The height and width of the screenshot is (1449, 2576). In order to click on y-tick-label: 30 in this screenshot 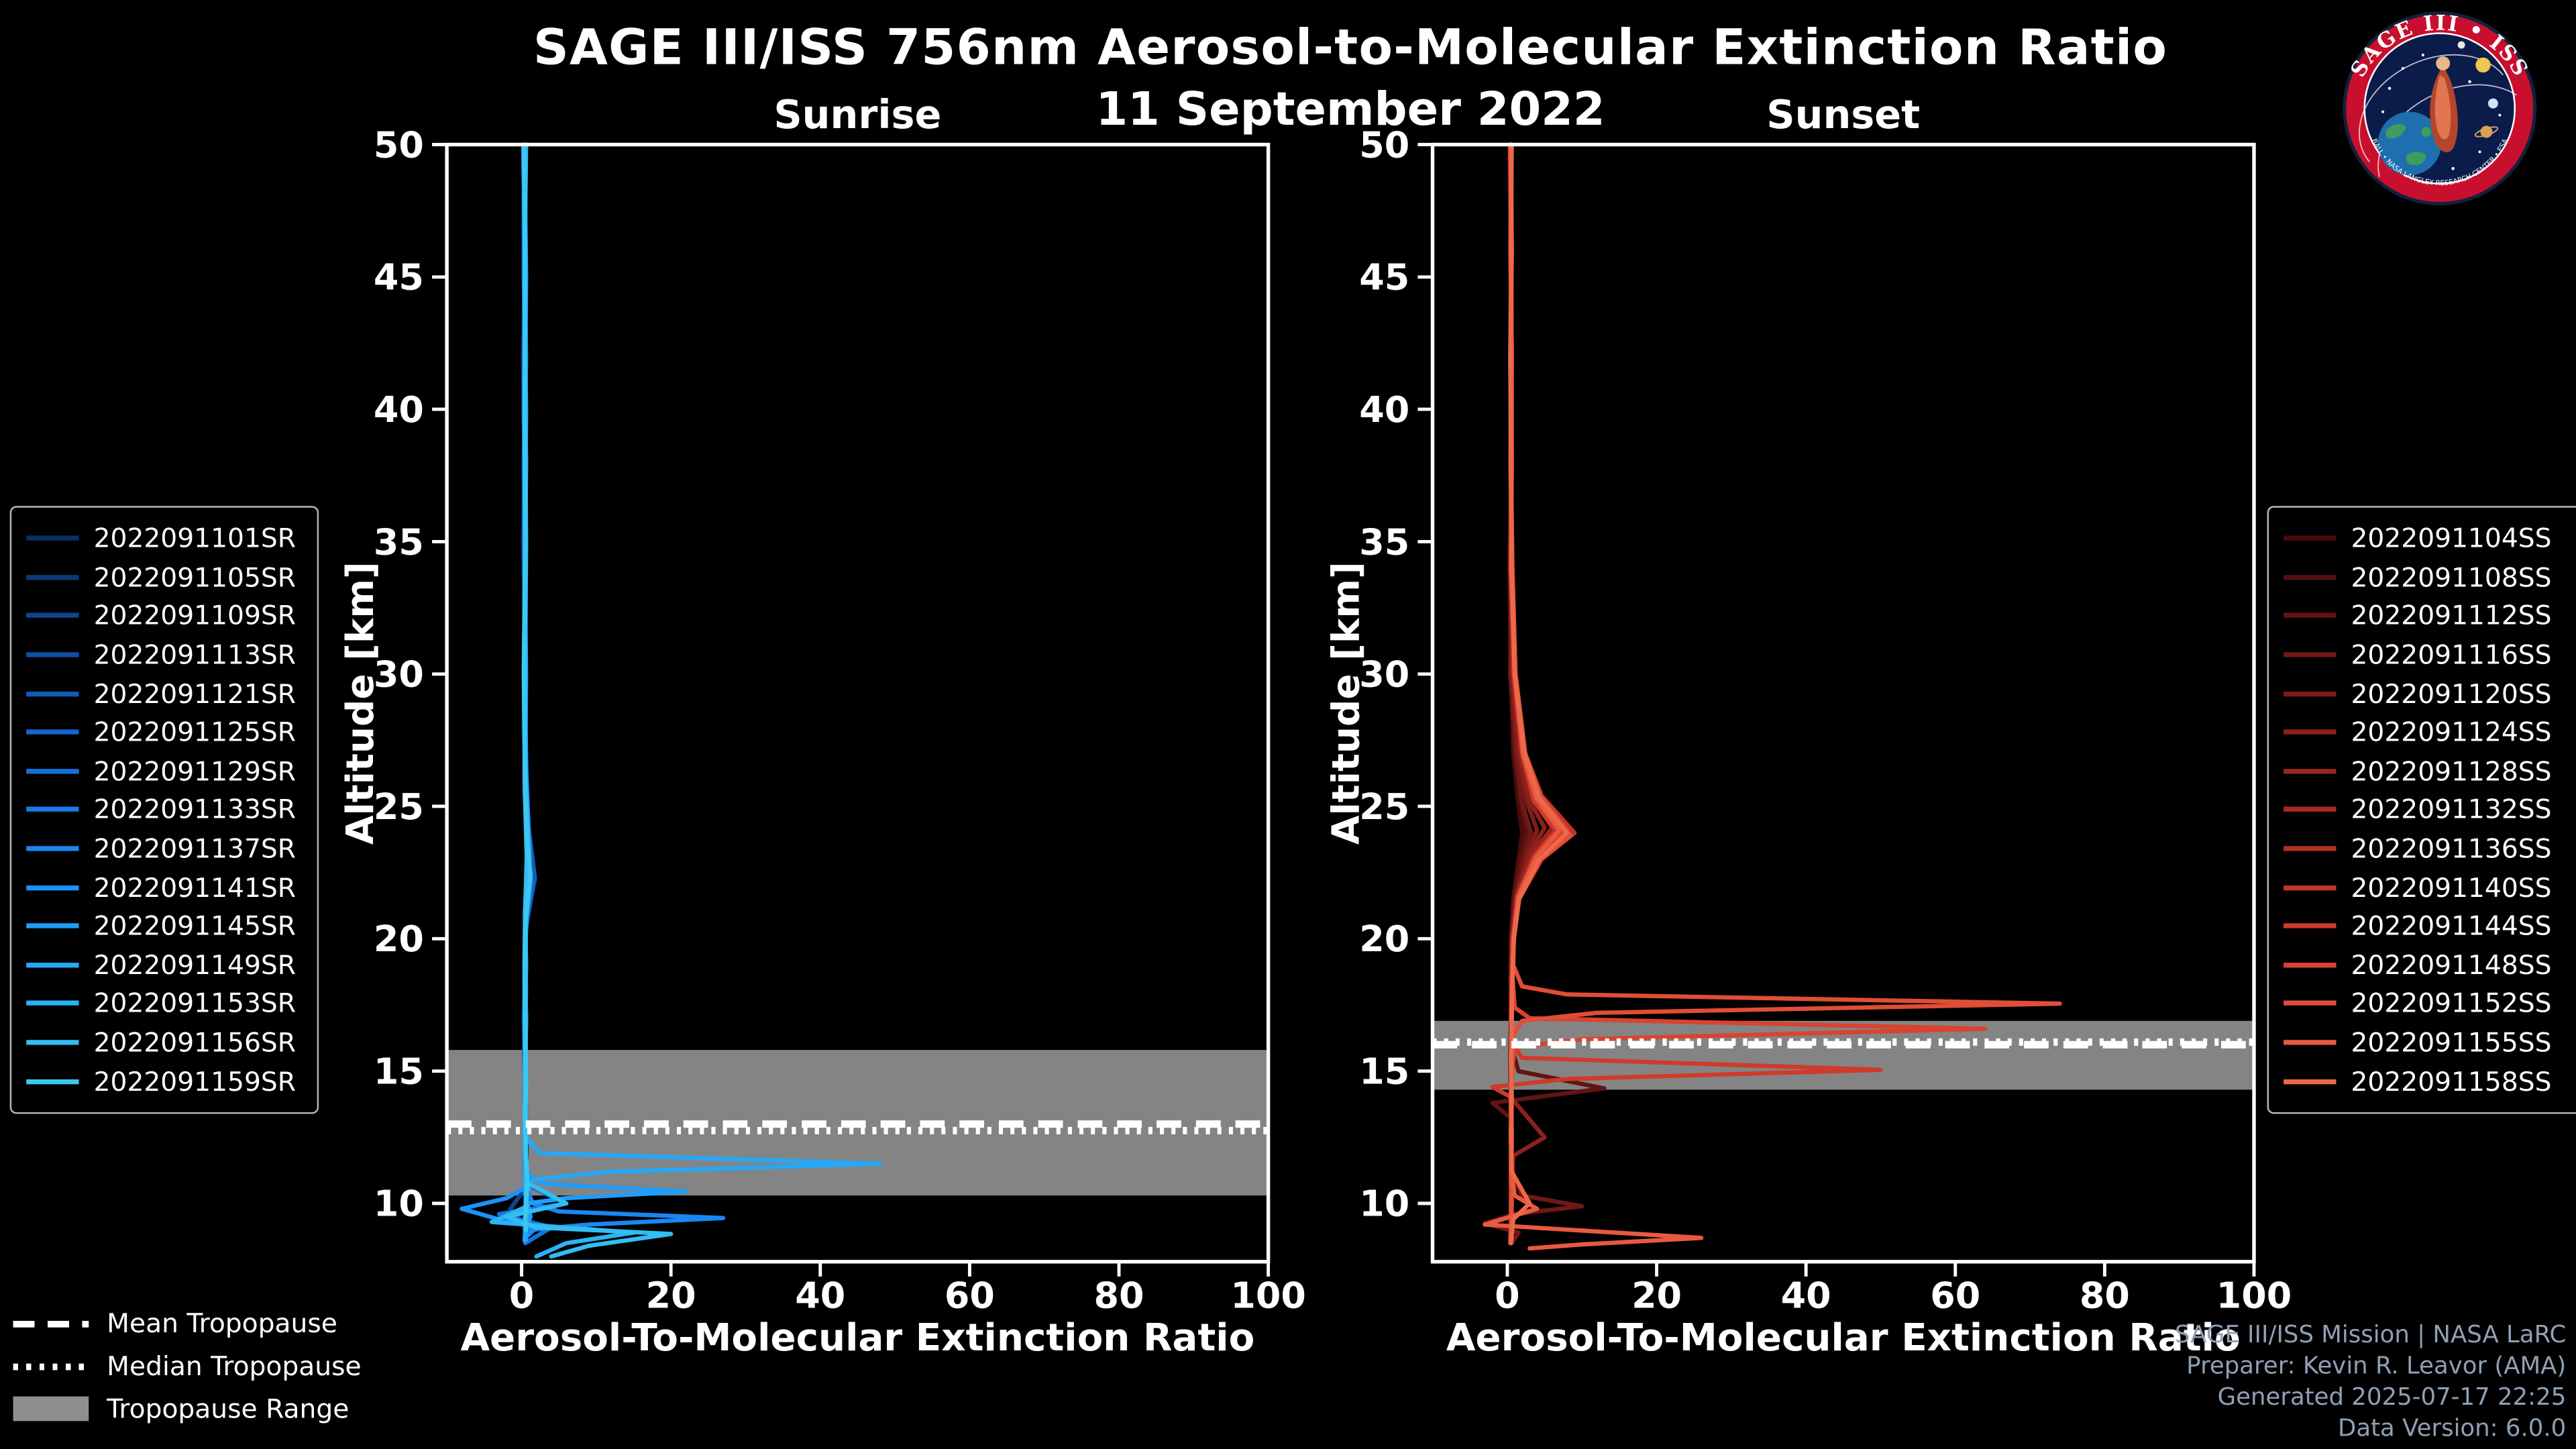, I will do `click(1384, 674)`.